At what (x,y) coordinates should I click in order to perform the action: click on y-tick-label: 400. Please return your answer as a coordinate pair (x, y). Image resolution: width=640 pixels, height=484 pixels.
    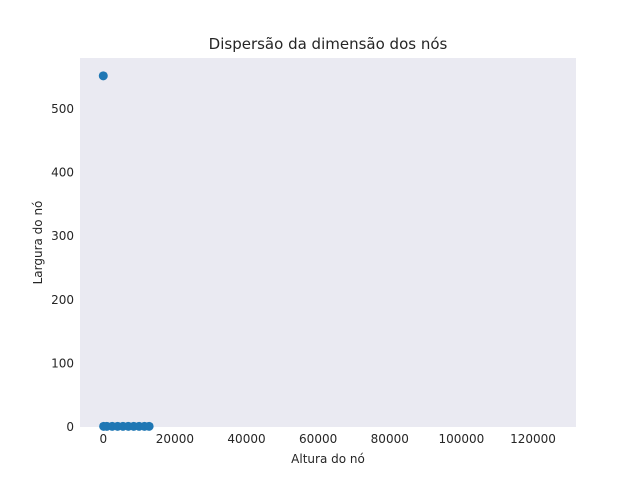
    Looking at the image, I should click on (62, 173).